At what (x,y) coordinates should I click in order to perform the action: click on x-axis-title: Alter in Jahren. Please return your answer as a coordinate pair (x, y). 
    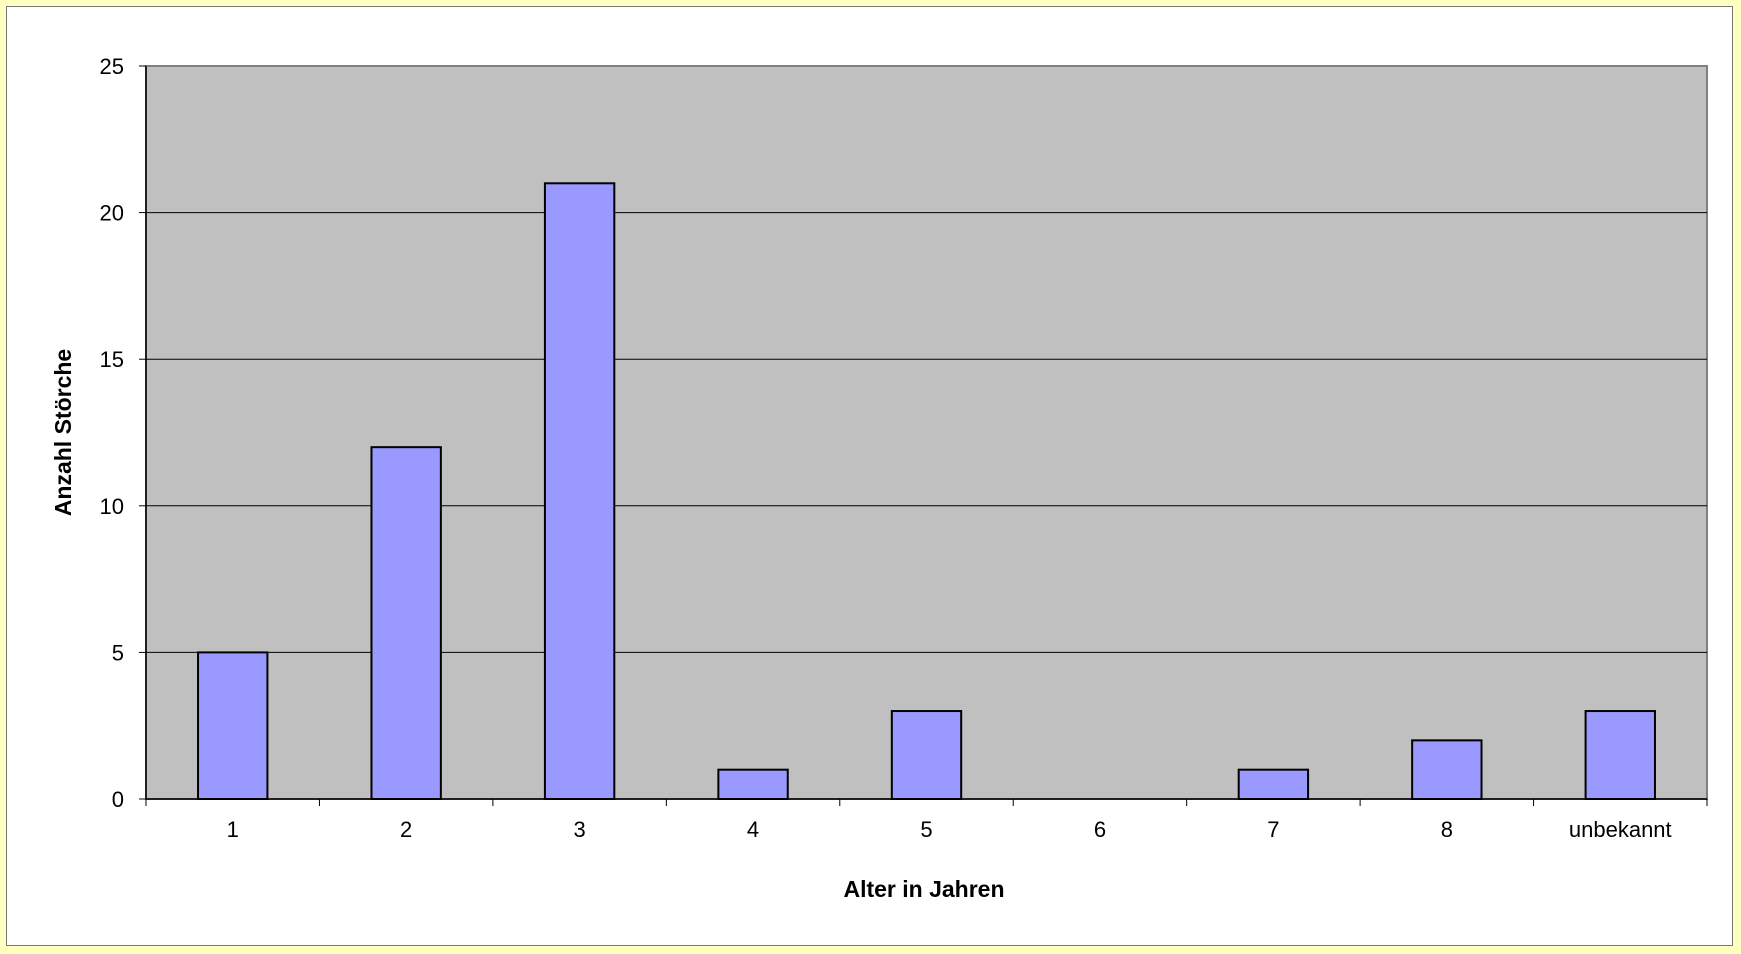
    Looking at the image, I should click on (923, 889).